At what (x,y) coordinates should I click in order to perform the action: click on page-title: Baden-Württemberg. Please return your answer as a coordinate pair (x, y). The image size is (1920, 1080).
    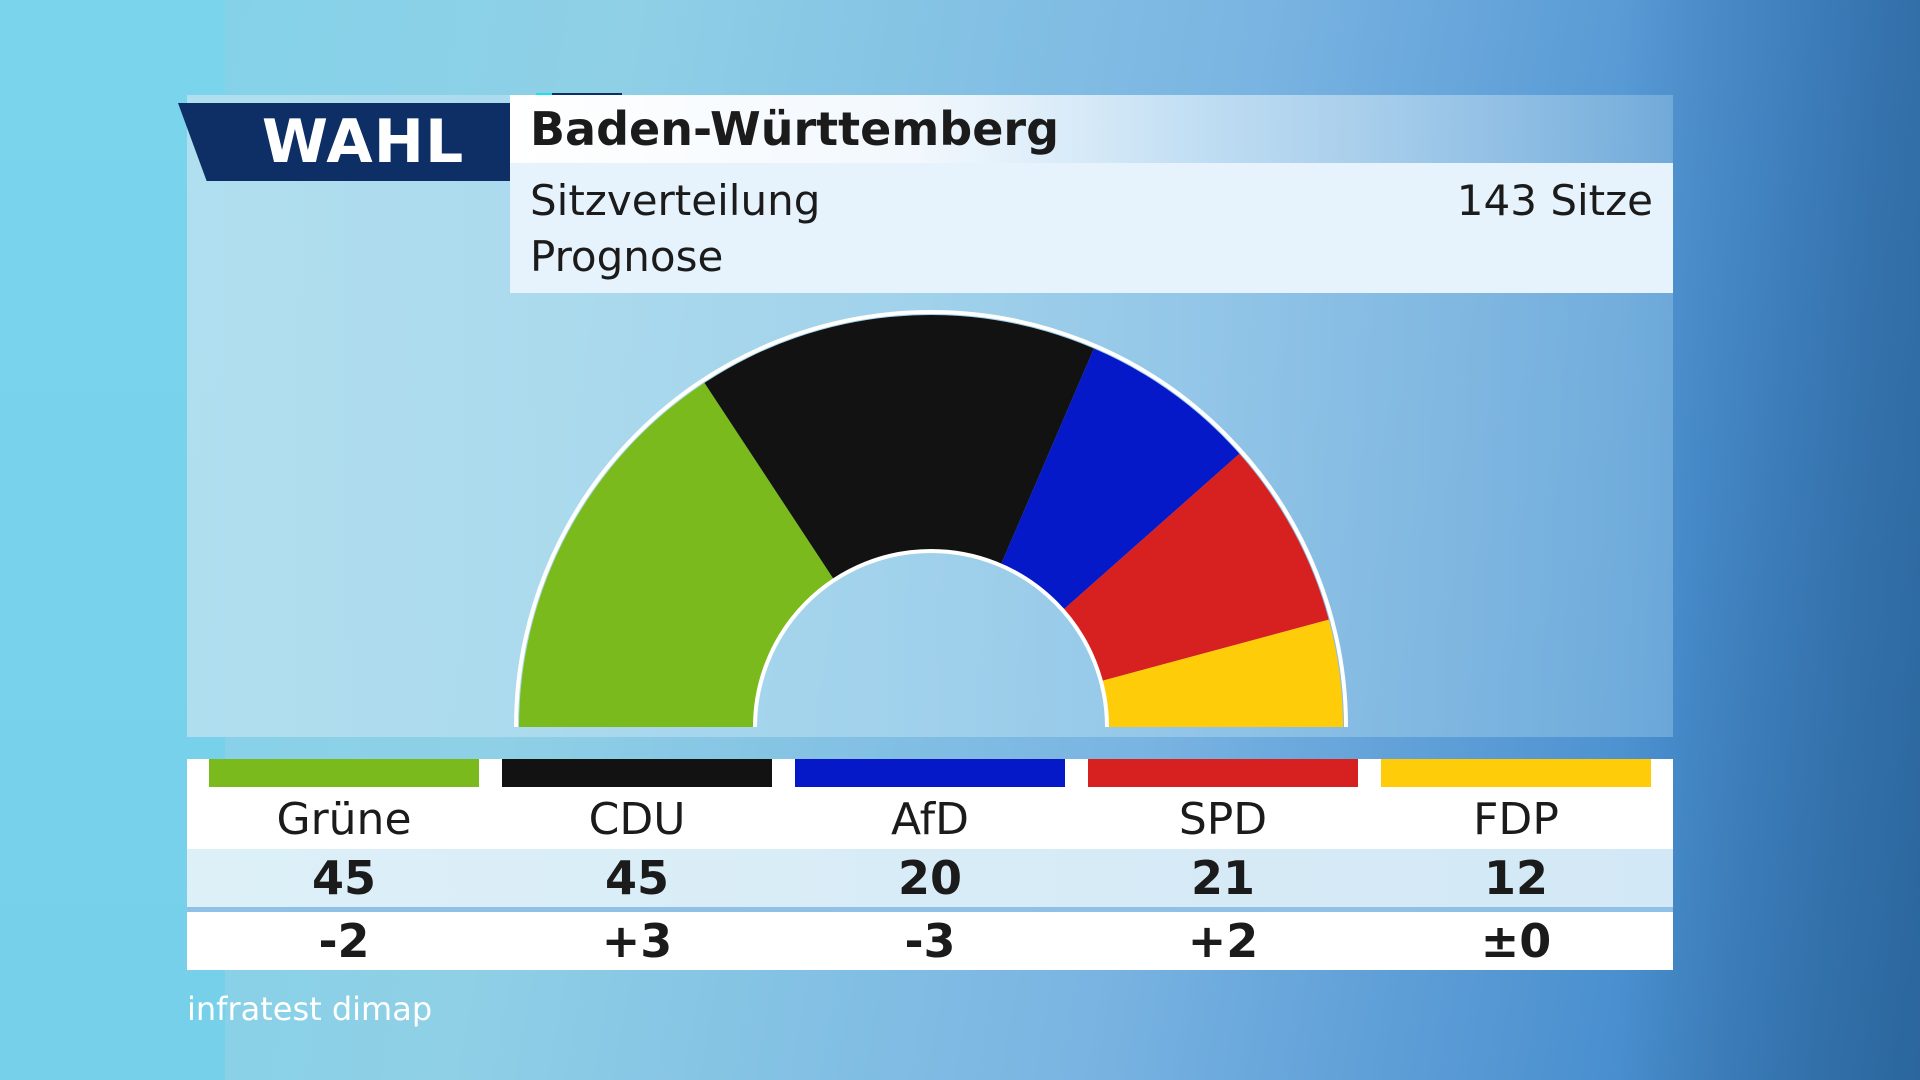
    Looking at the image, I should click on (795, 129).